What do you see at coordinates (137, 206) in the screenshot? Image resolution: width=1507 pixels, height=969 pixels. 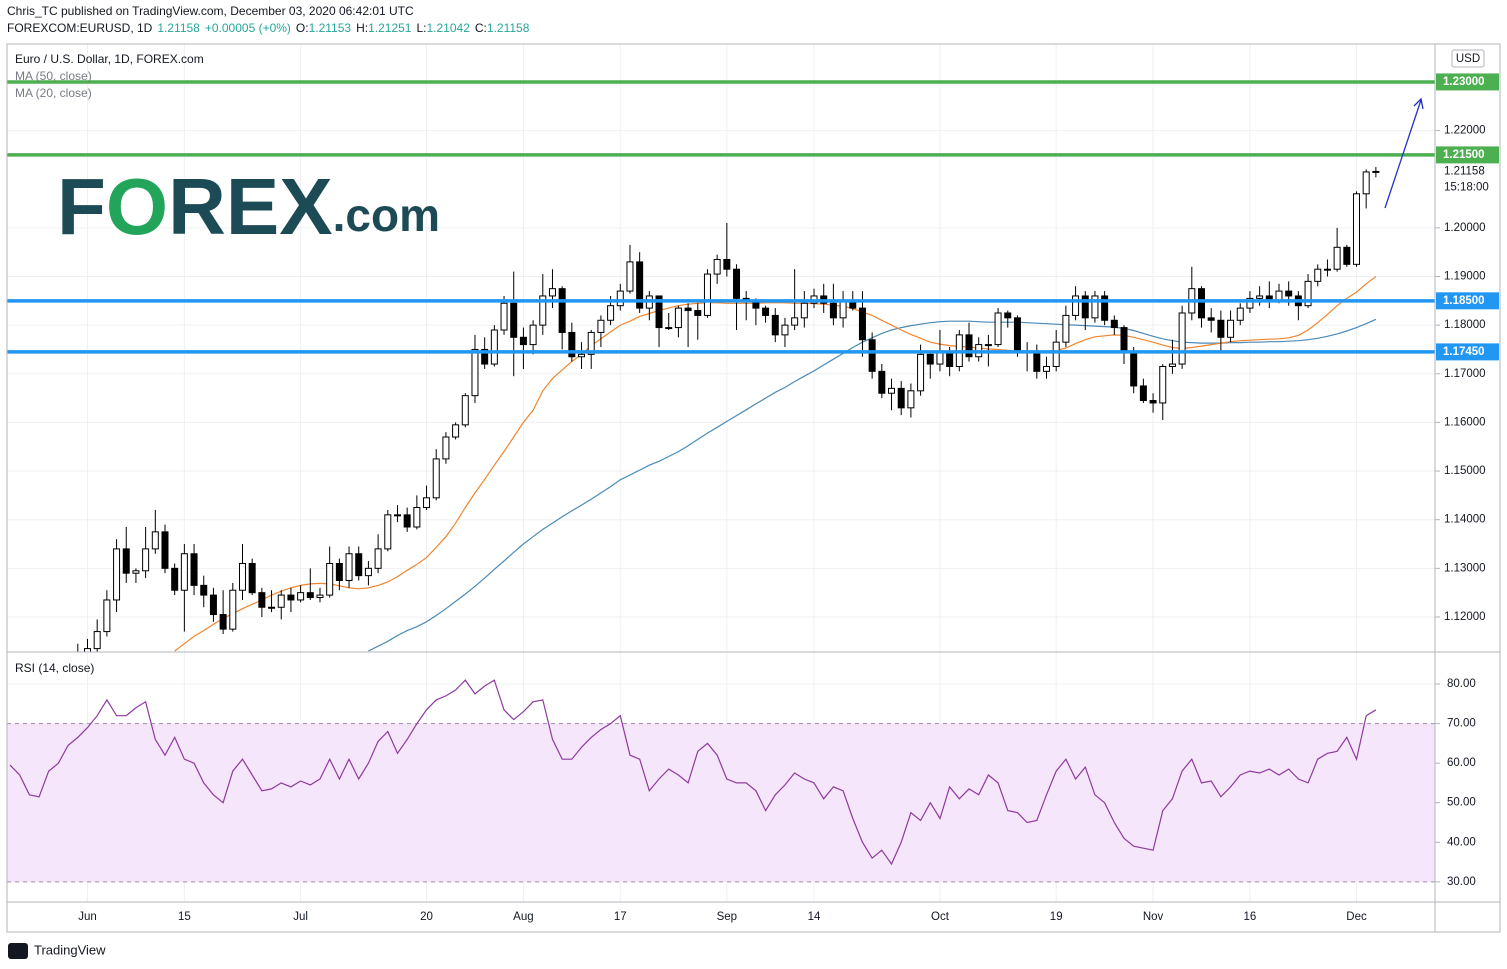 I see `logo-part: O` at bounding box center [137, 206].